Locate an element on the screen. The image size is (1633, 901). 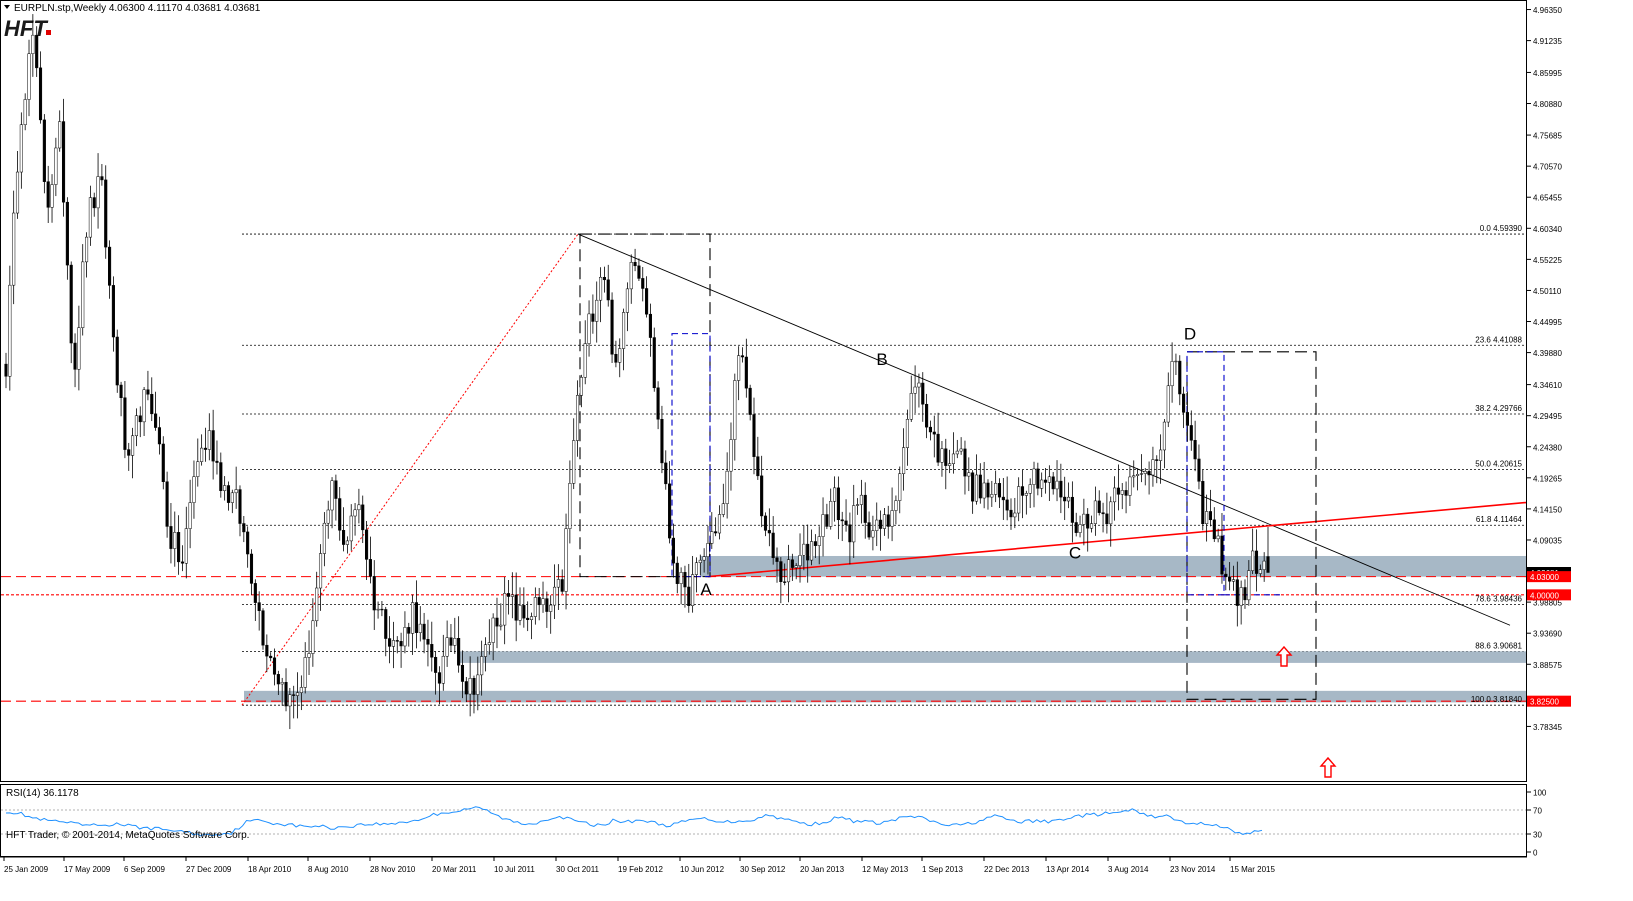
ascending-red-trendline is located at coordinates (1117, 539).